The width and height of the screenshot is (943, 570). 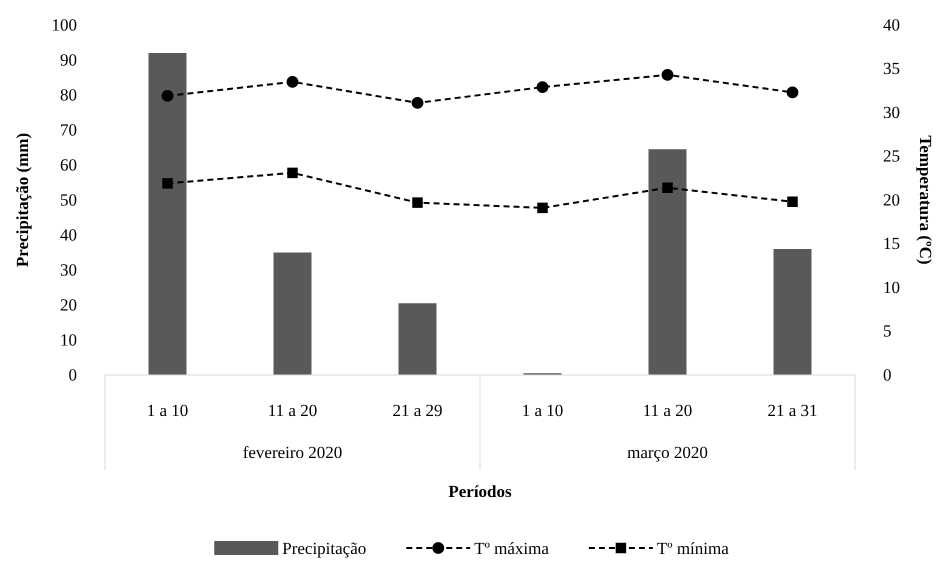 What do you see at coordinates (68, 164) in the screenshot?
I see `y-tick-label: 60` at bounding box center [68, 164].